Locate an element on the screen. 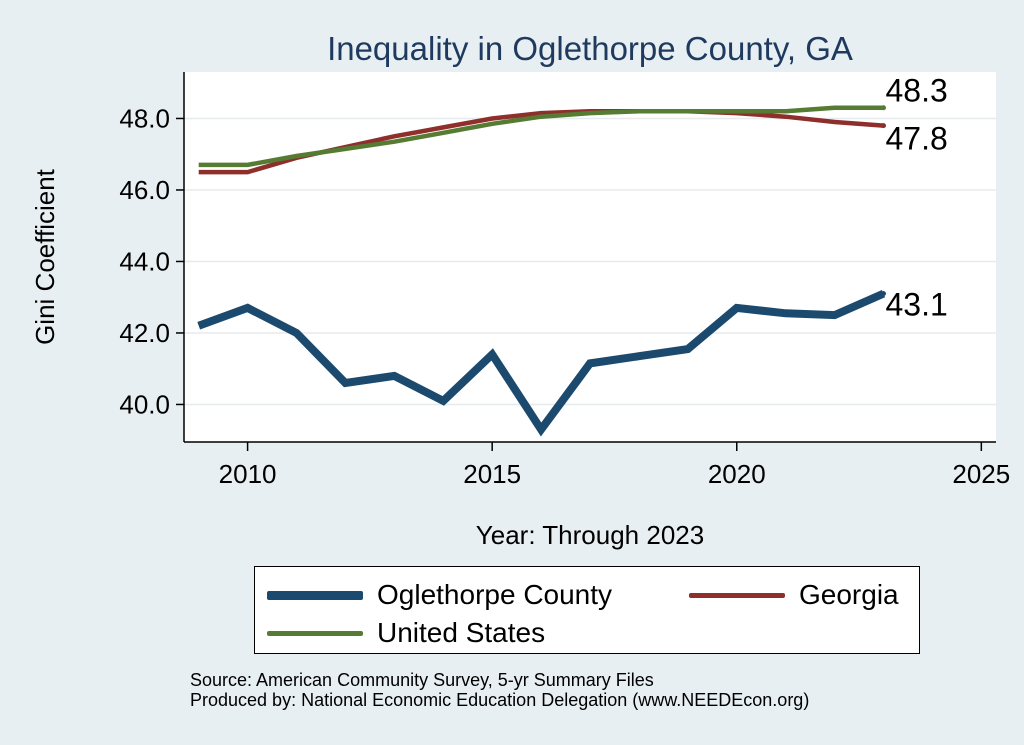 This screenshot has height=745, width=1024. legend-item-georgia: Georgia is located at coordinates (794, 595).